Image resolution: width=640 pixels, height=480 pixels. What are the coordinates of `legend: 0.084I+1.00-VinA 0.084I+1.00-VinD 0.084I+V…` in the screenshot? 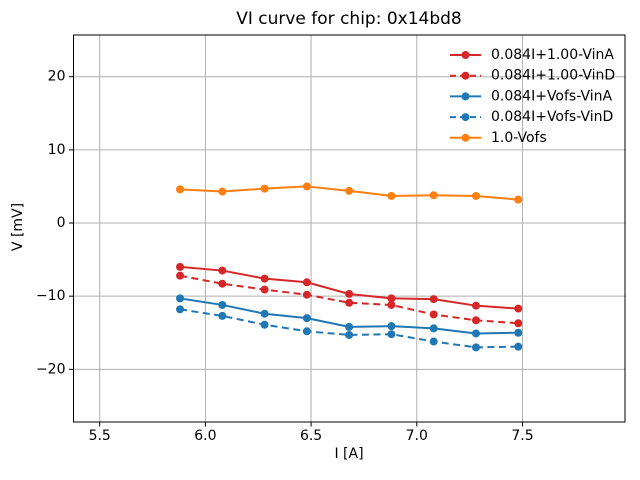 It's located at (532, 96).